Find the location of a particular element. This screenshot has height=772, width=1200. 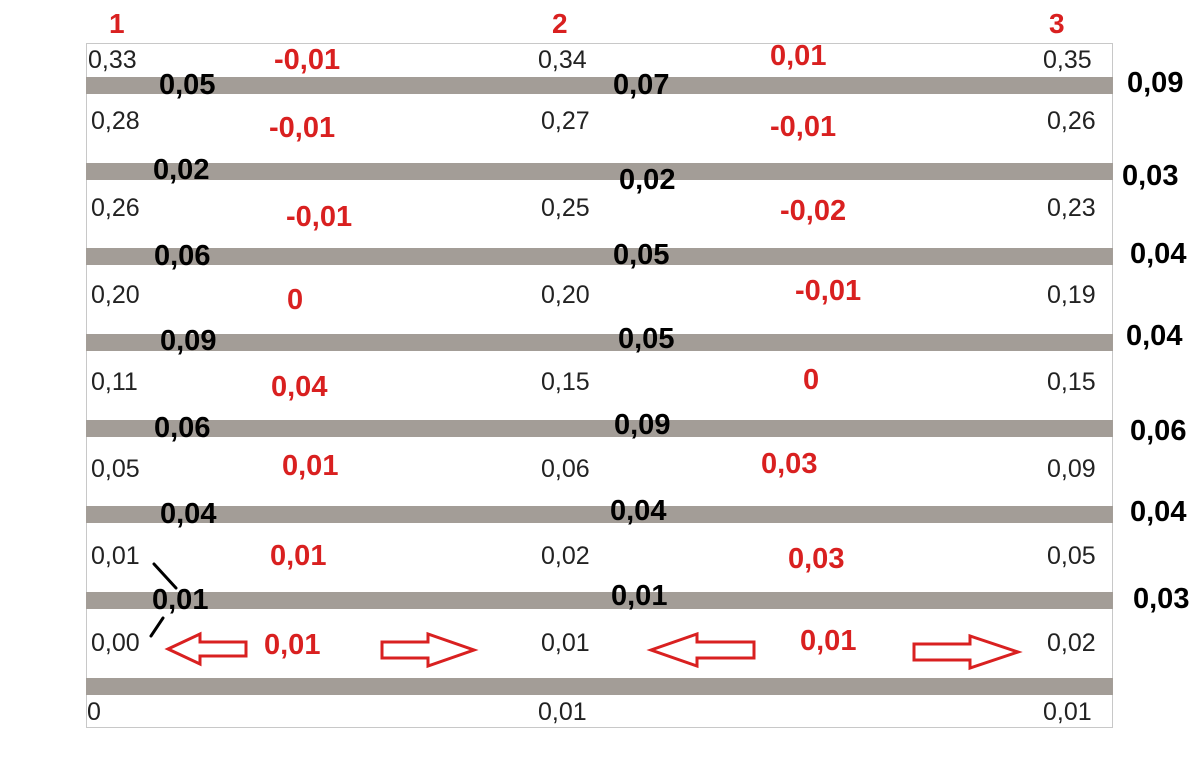

band-value-b1-c2: 0,07 is located at coordinates (641, 85).